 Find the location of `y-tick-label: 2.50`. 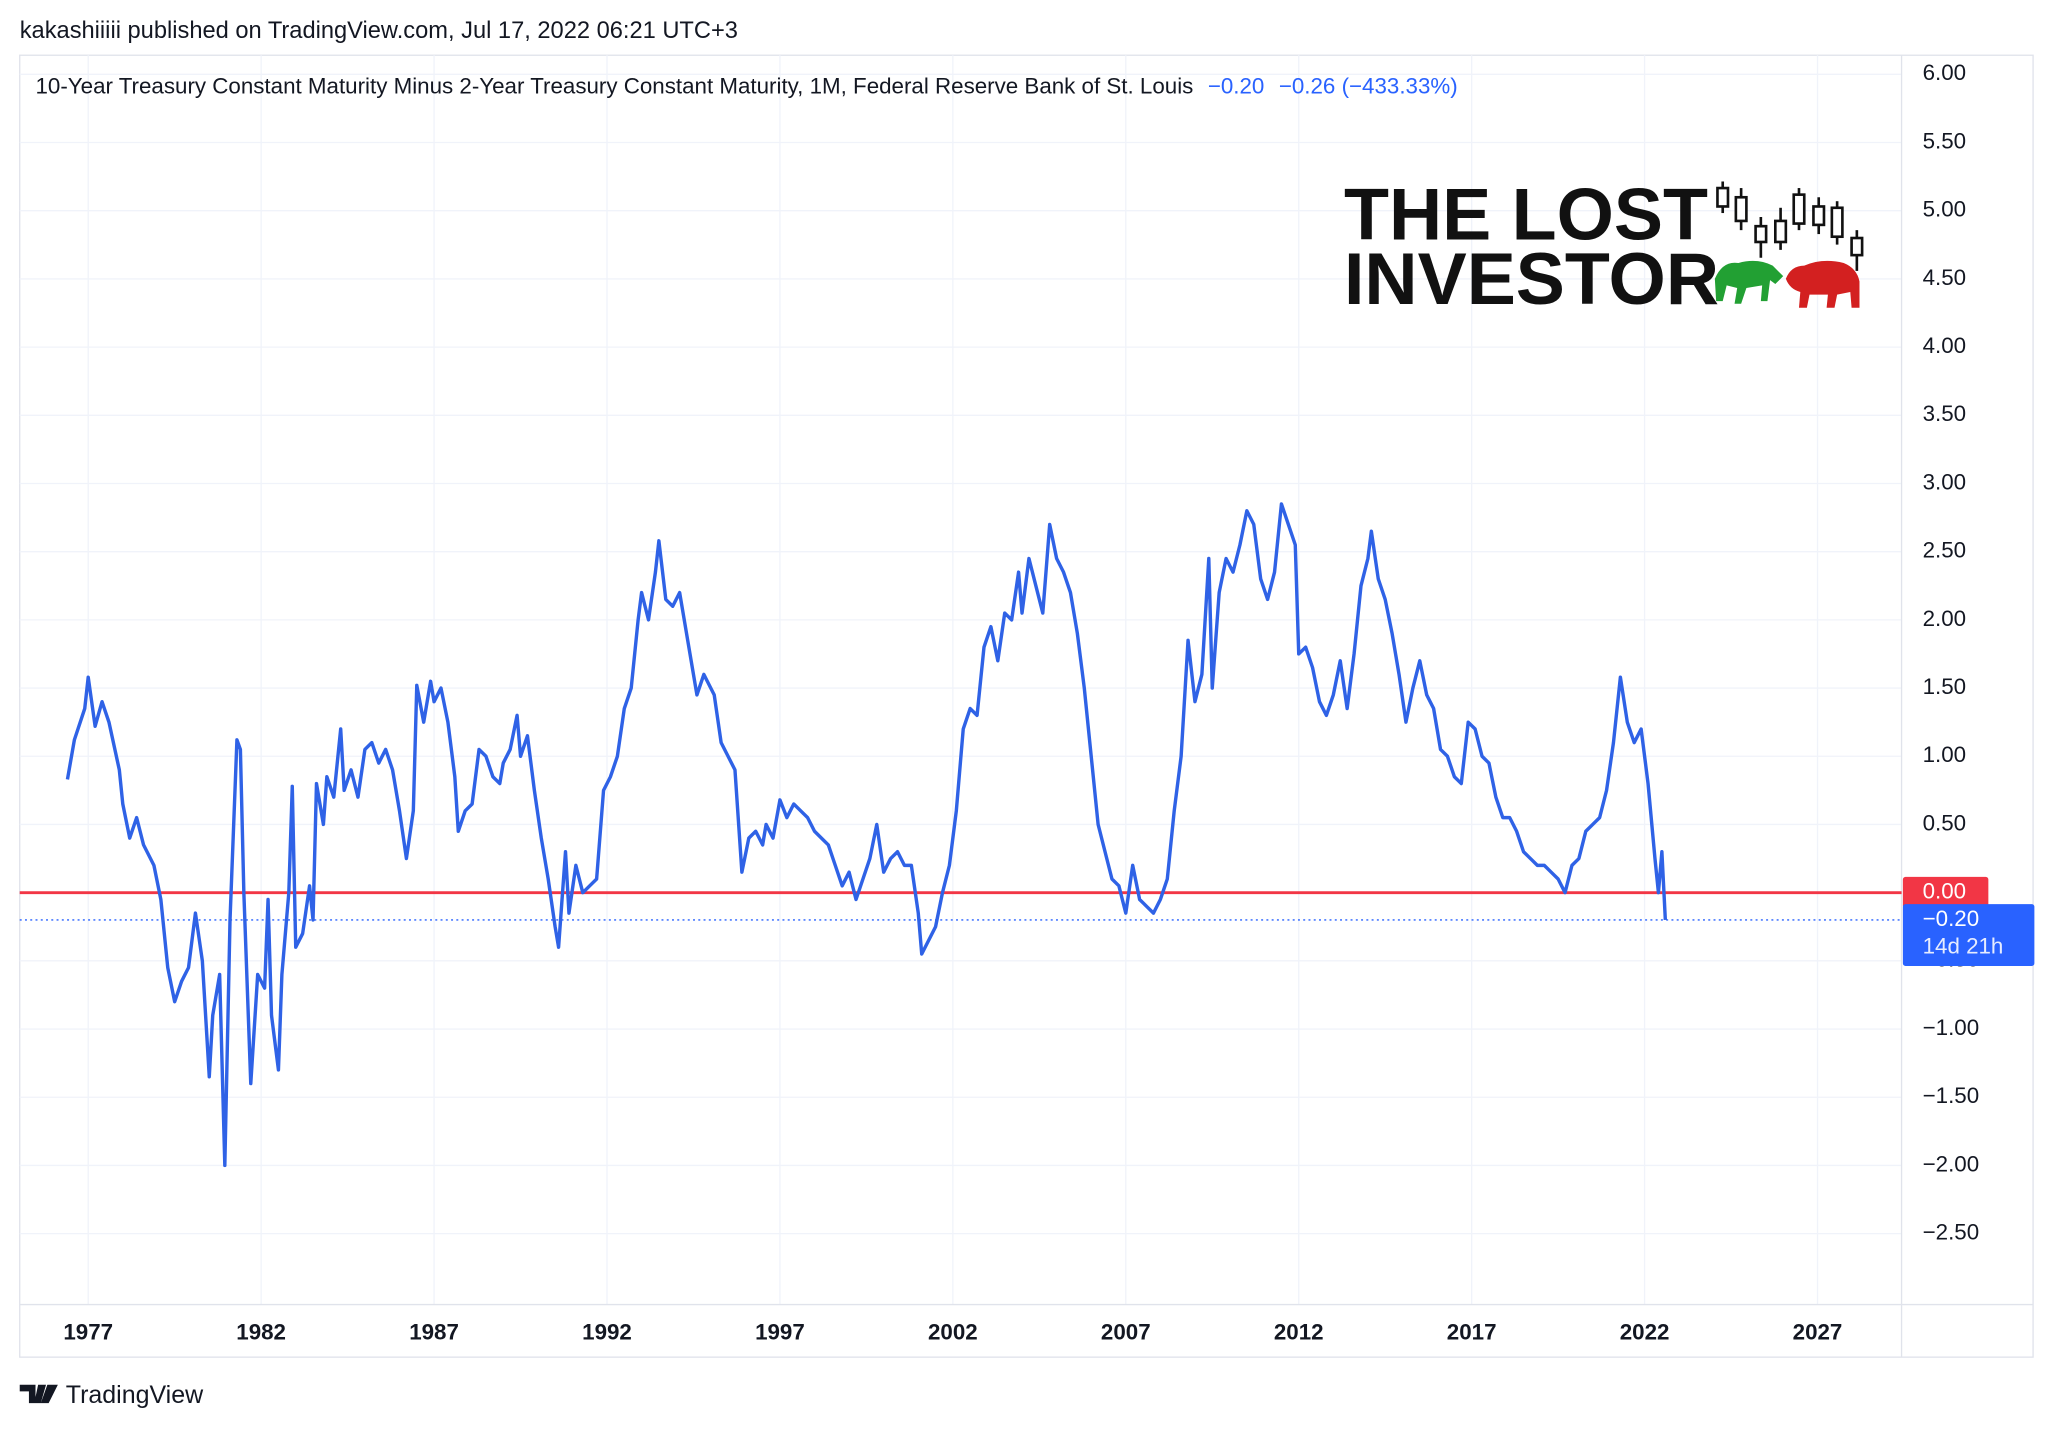

y-tick-label: 2.50 is located at coordinates (1945, 550).